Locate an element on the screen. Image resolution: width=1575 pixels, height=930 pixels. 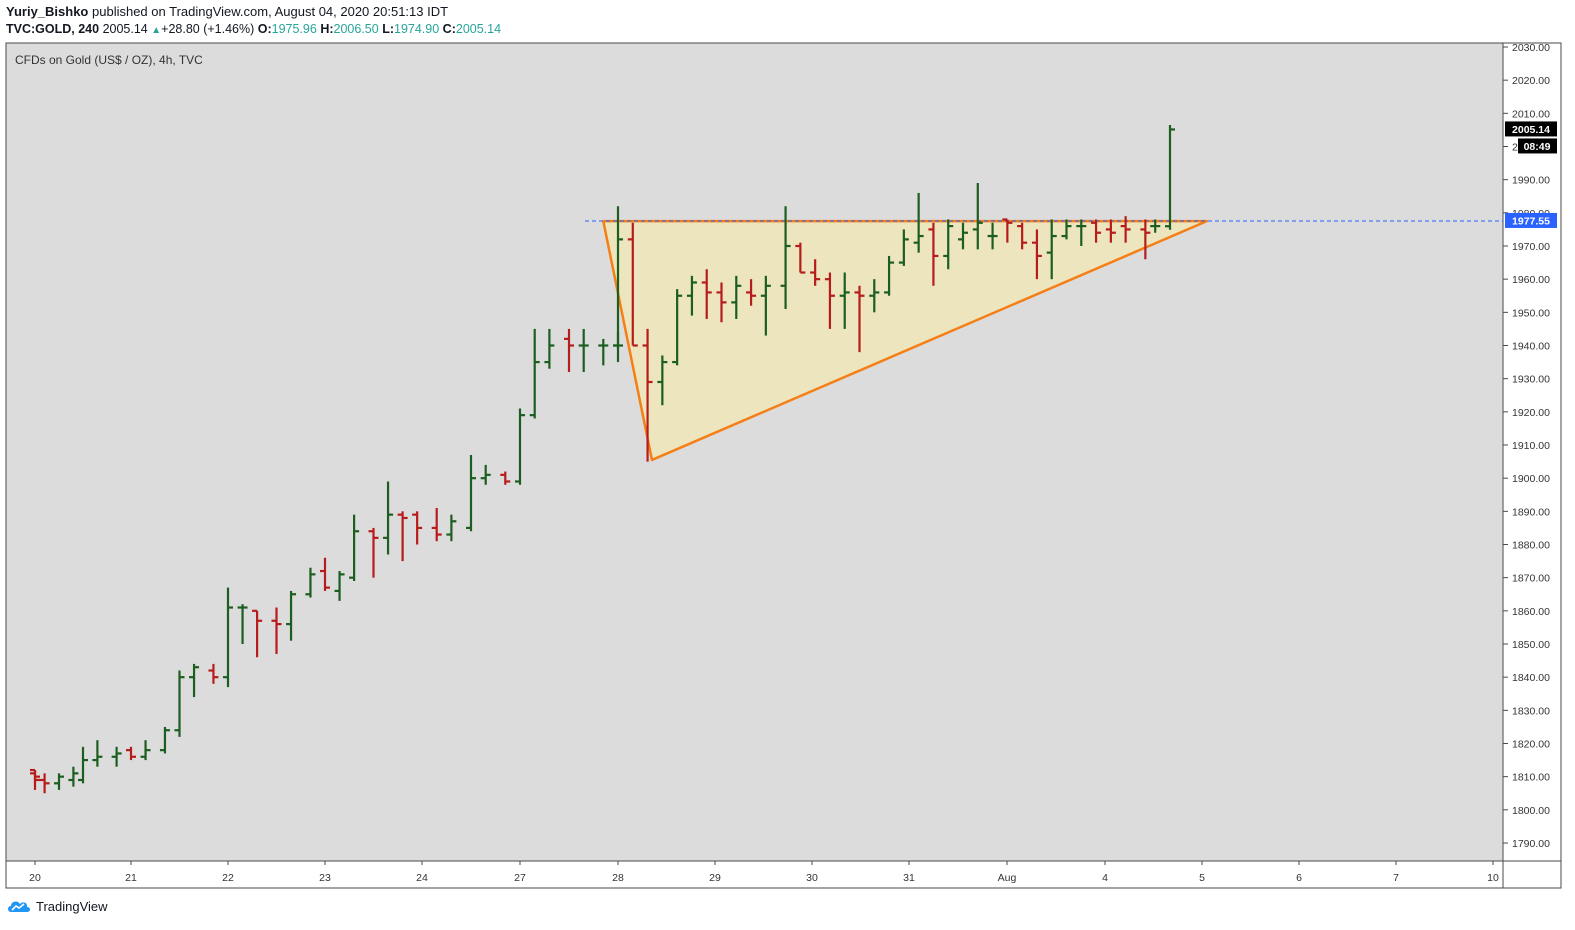
price-labels: 2005.14 08:49 1977.55 is located at coordinates (1531, 174).